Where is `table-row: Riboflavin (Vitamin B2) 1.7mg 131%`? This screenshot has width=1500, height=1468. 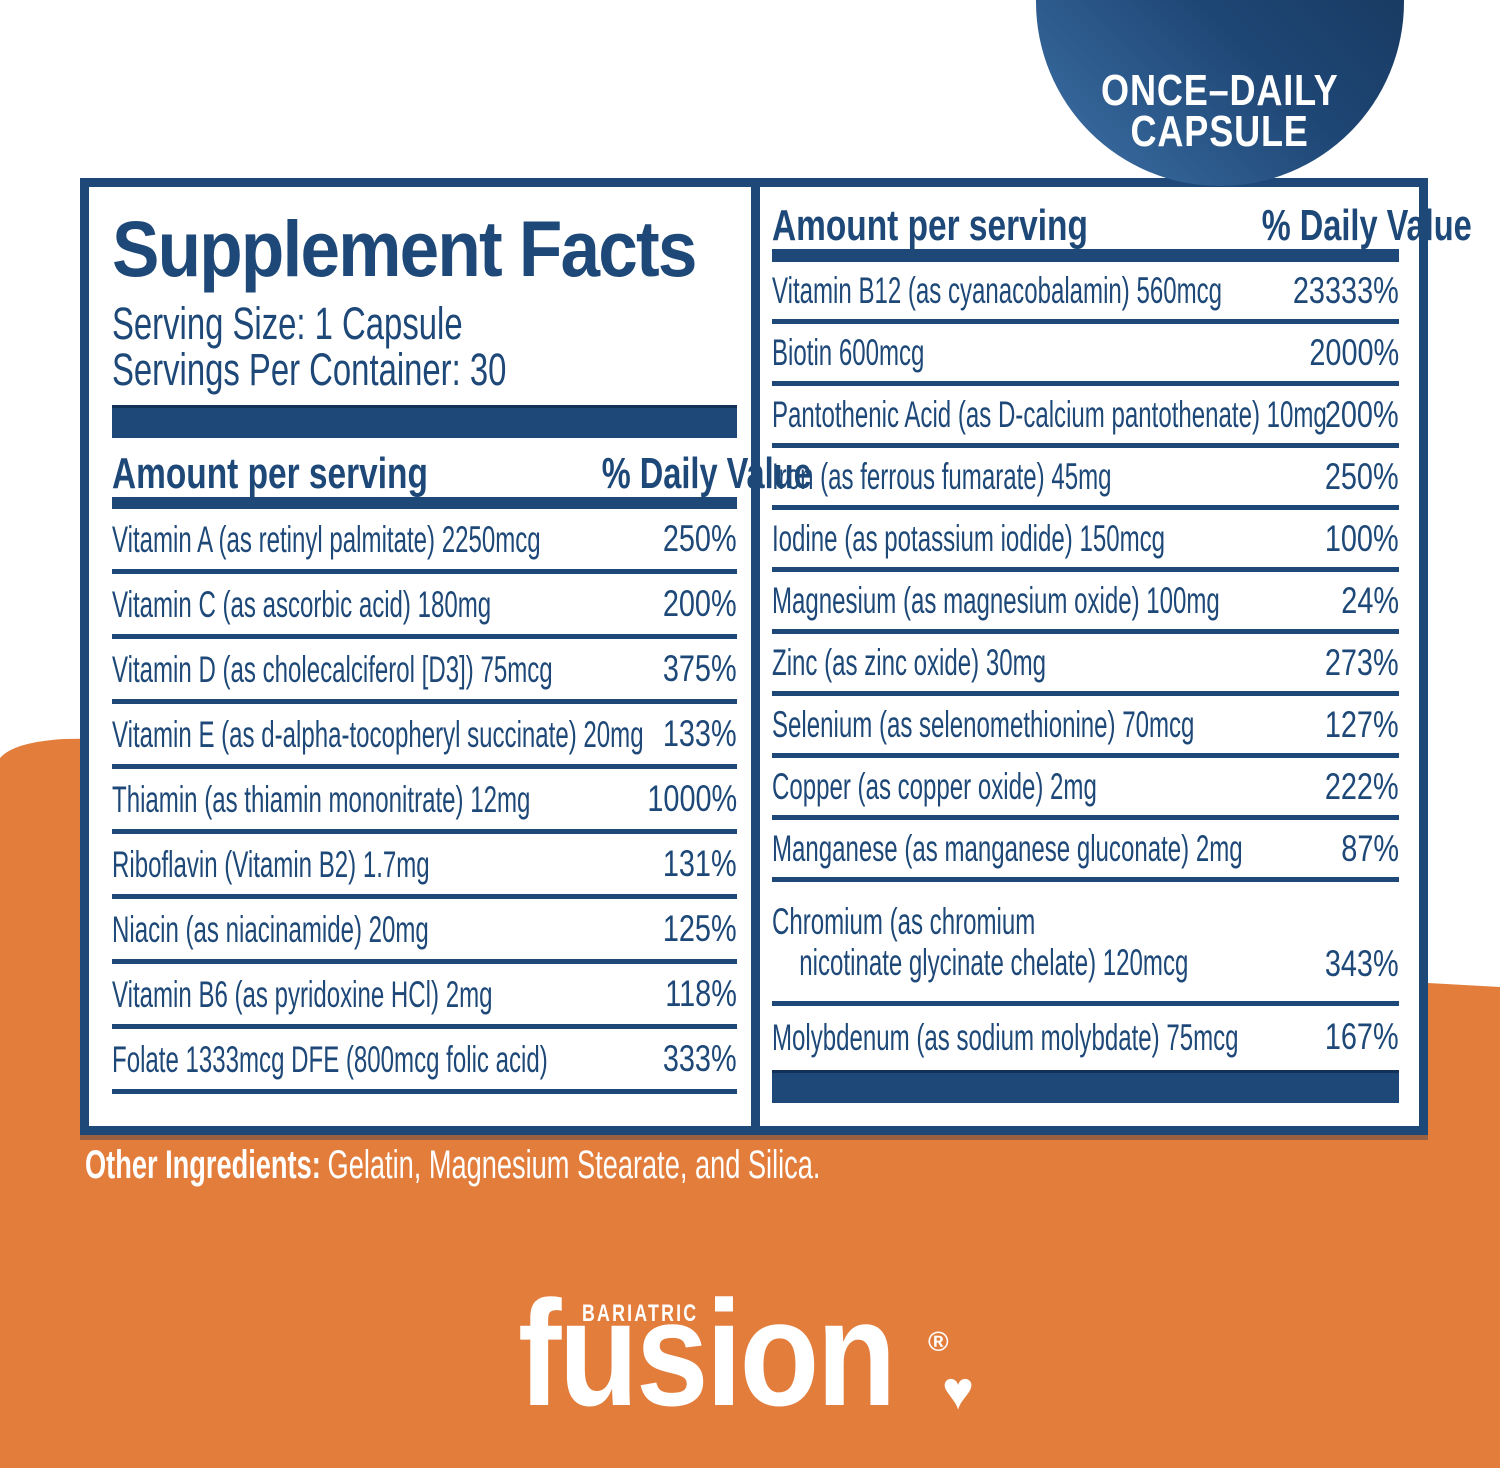 table-row: Riboflavin (Vitamin B2) 1.7mg 131% is located at coordinates (424, 866).